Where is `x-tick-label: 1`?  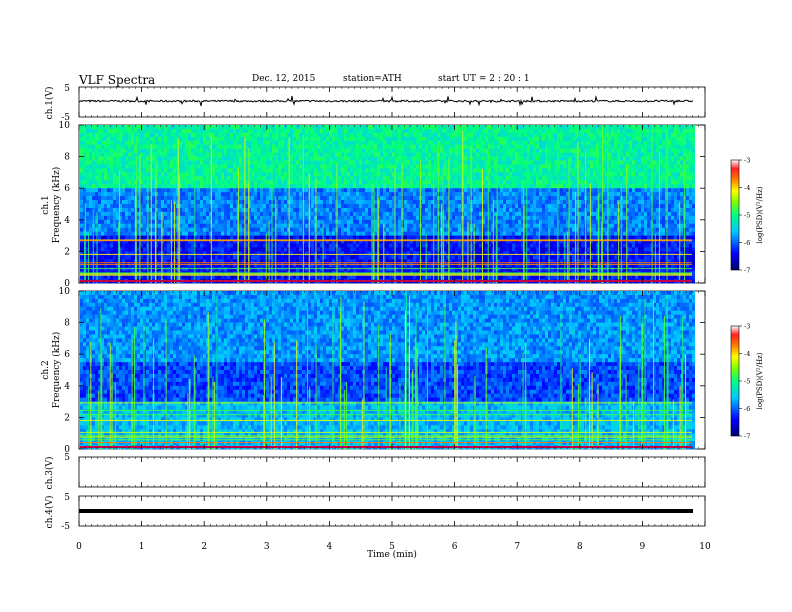
x-tick-label: 1 is located at coordinates (142, 547).